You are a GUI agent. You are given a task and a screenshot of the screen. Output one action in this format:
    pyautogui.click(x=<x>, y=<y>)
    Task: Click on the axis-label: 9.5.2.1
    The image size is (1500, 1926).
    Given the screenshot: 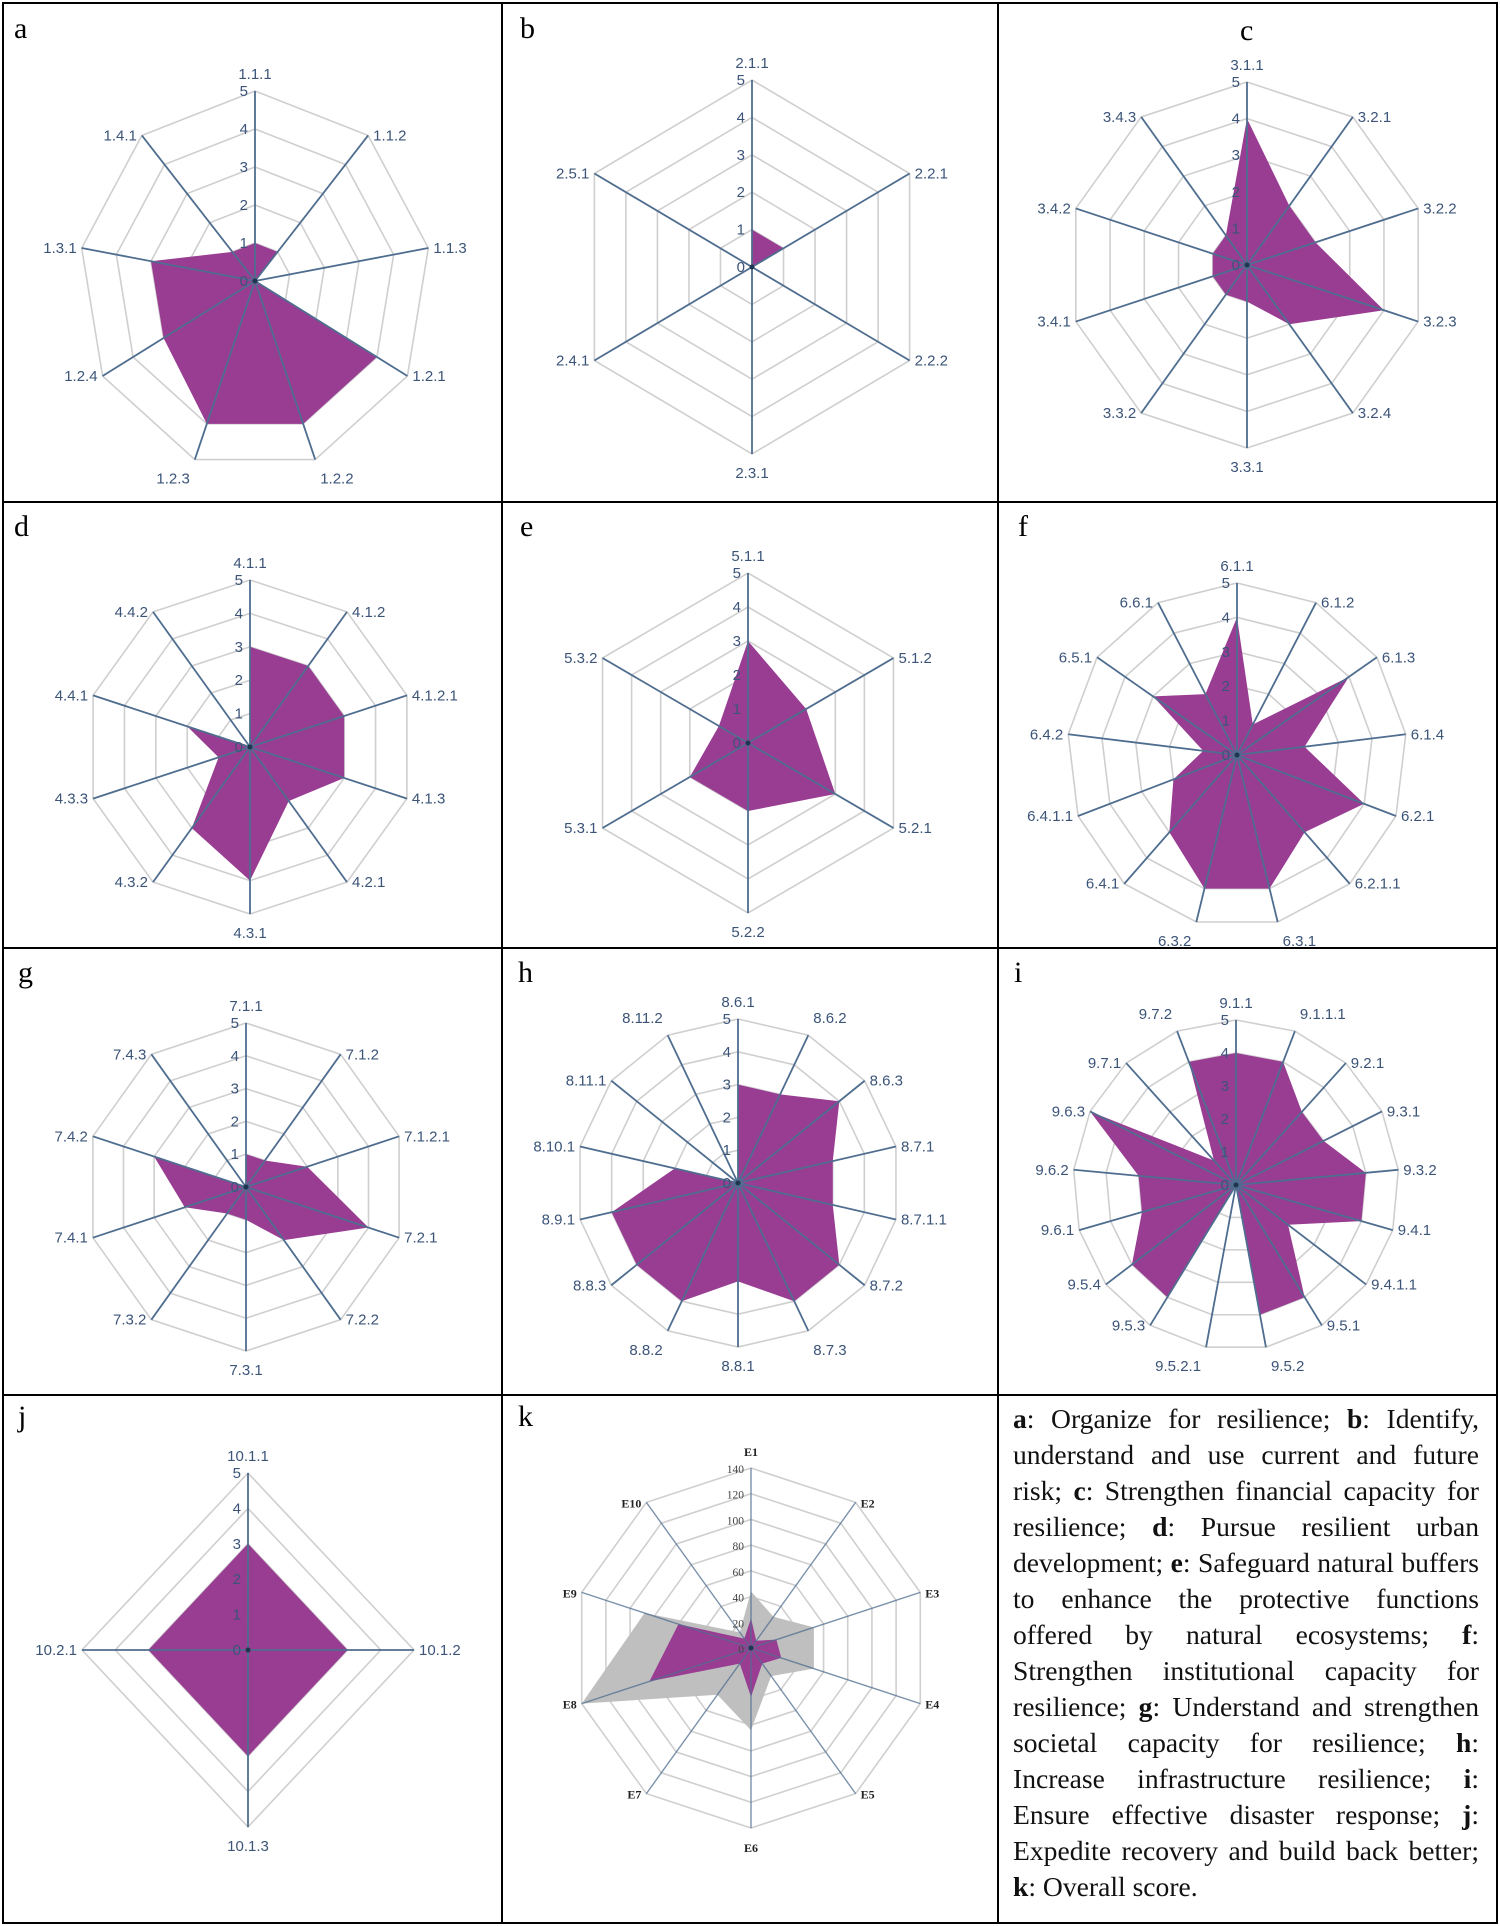 What is the action you would take?
    pyautogui.click(x=1178, y=1366)
    